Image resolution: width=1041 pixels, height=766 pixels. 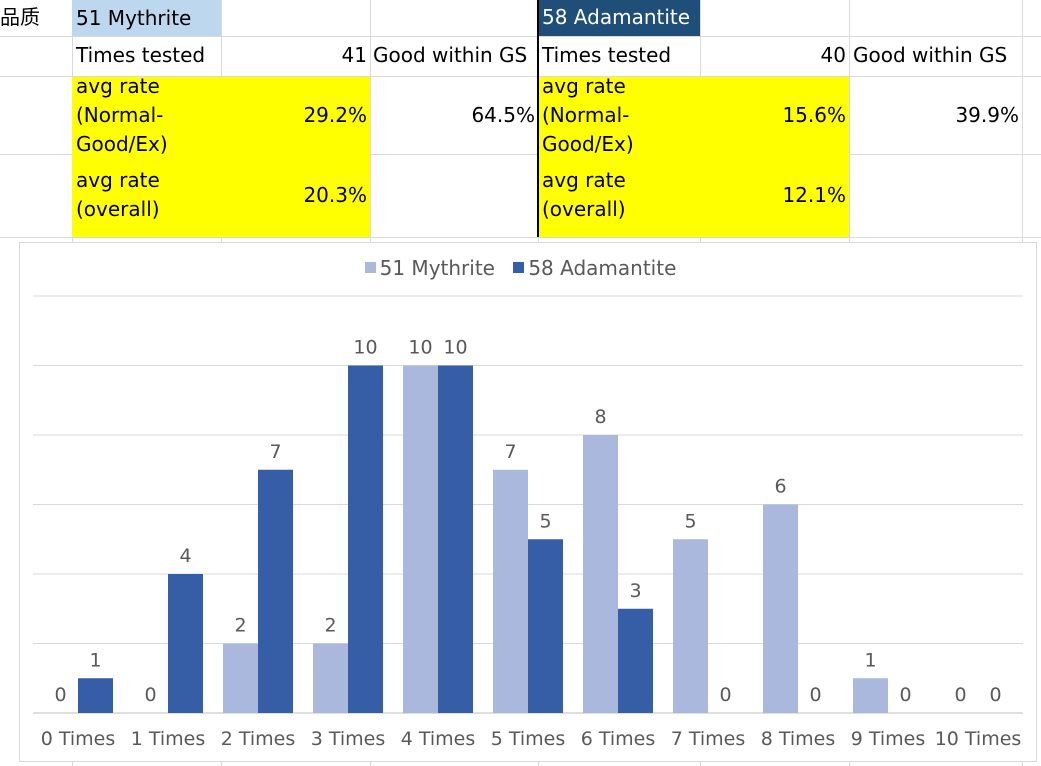 What do you see at coordinates (503, 115) in the screenshot?
I see `block-a-good-within-value: 64.5%` at bounding box center [503, 115].